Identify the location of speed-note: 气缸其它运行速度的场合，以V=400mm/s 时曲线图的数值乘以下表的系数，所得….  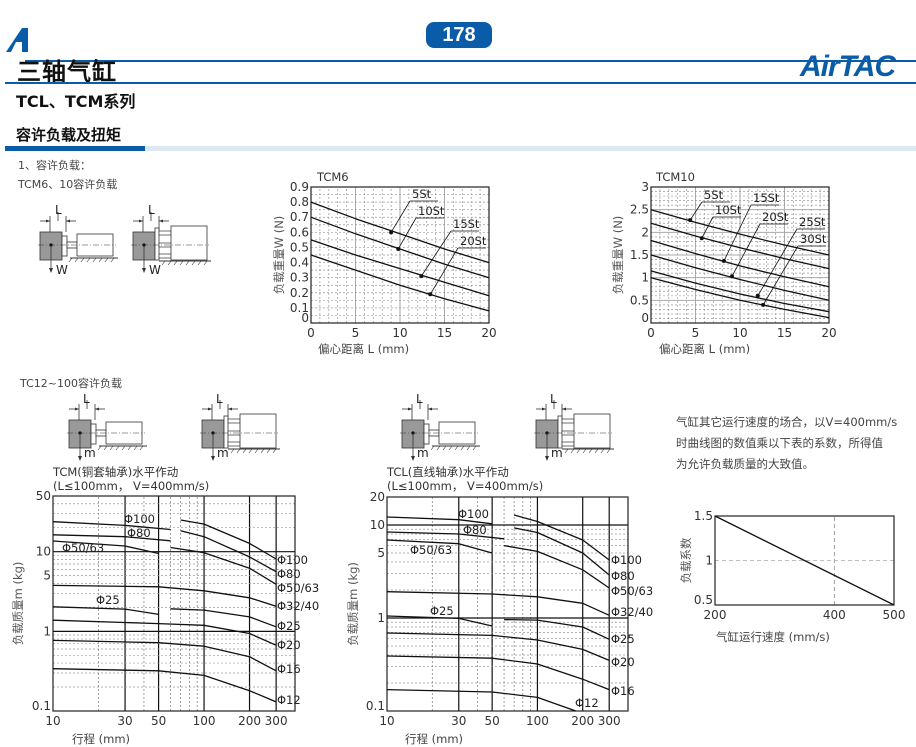
(786, 443).